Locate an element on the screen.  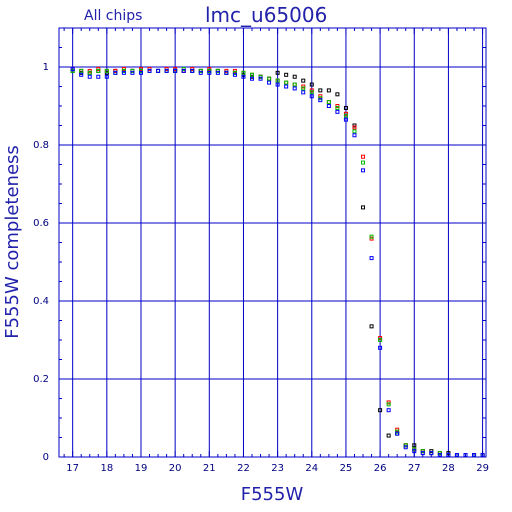
y-tick-label: 0.6 is located at coordinates (41, 223).